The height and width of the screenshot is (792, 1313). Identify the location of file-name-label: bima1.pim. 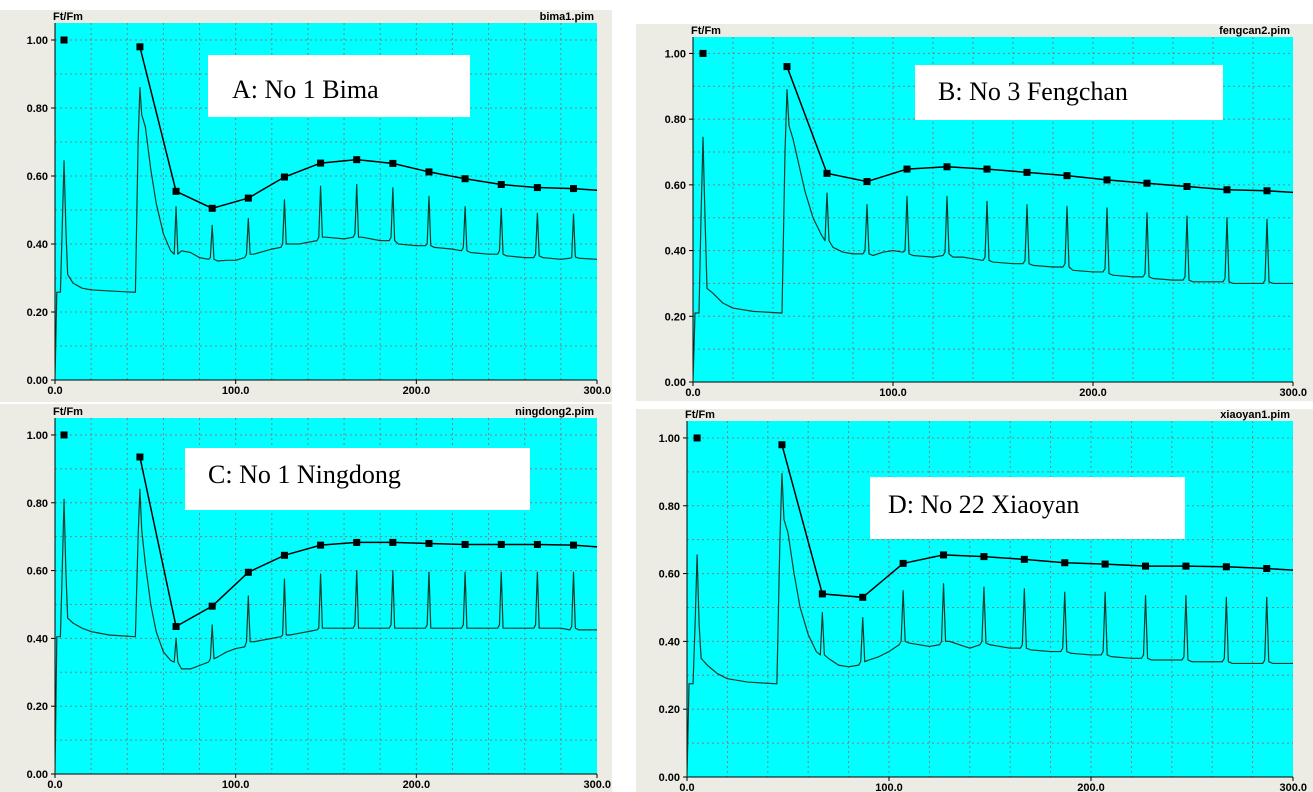
(567, 17).